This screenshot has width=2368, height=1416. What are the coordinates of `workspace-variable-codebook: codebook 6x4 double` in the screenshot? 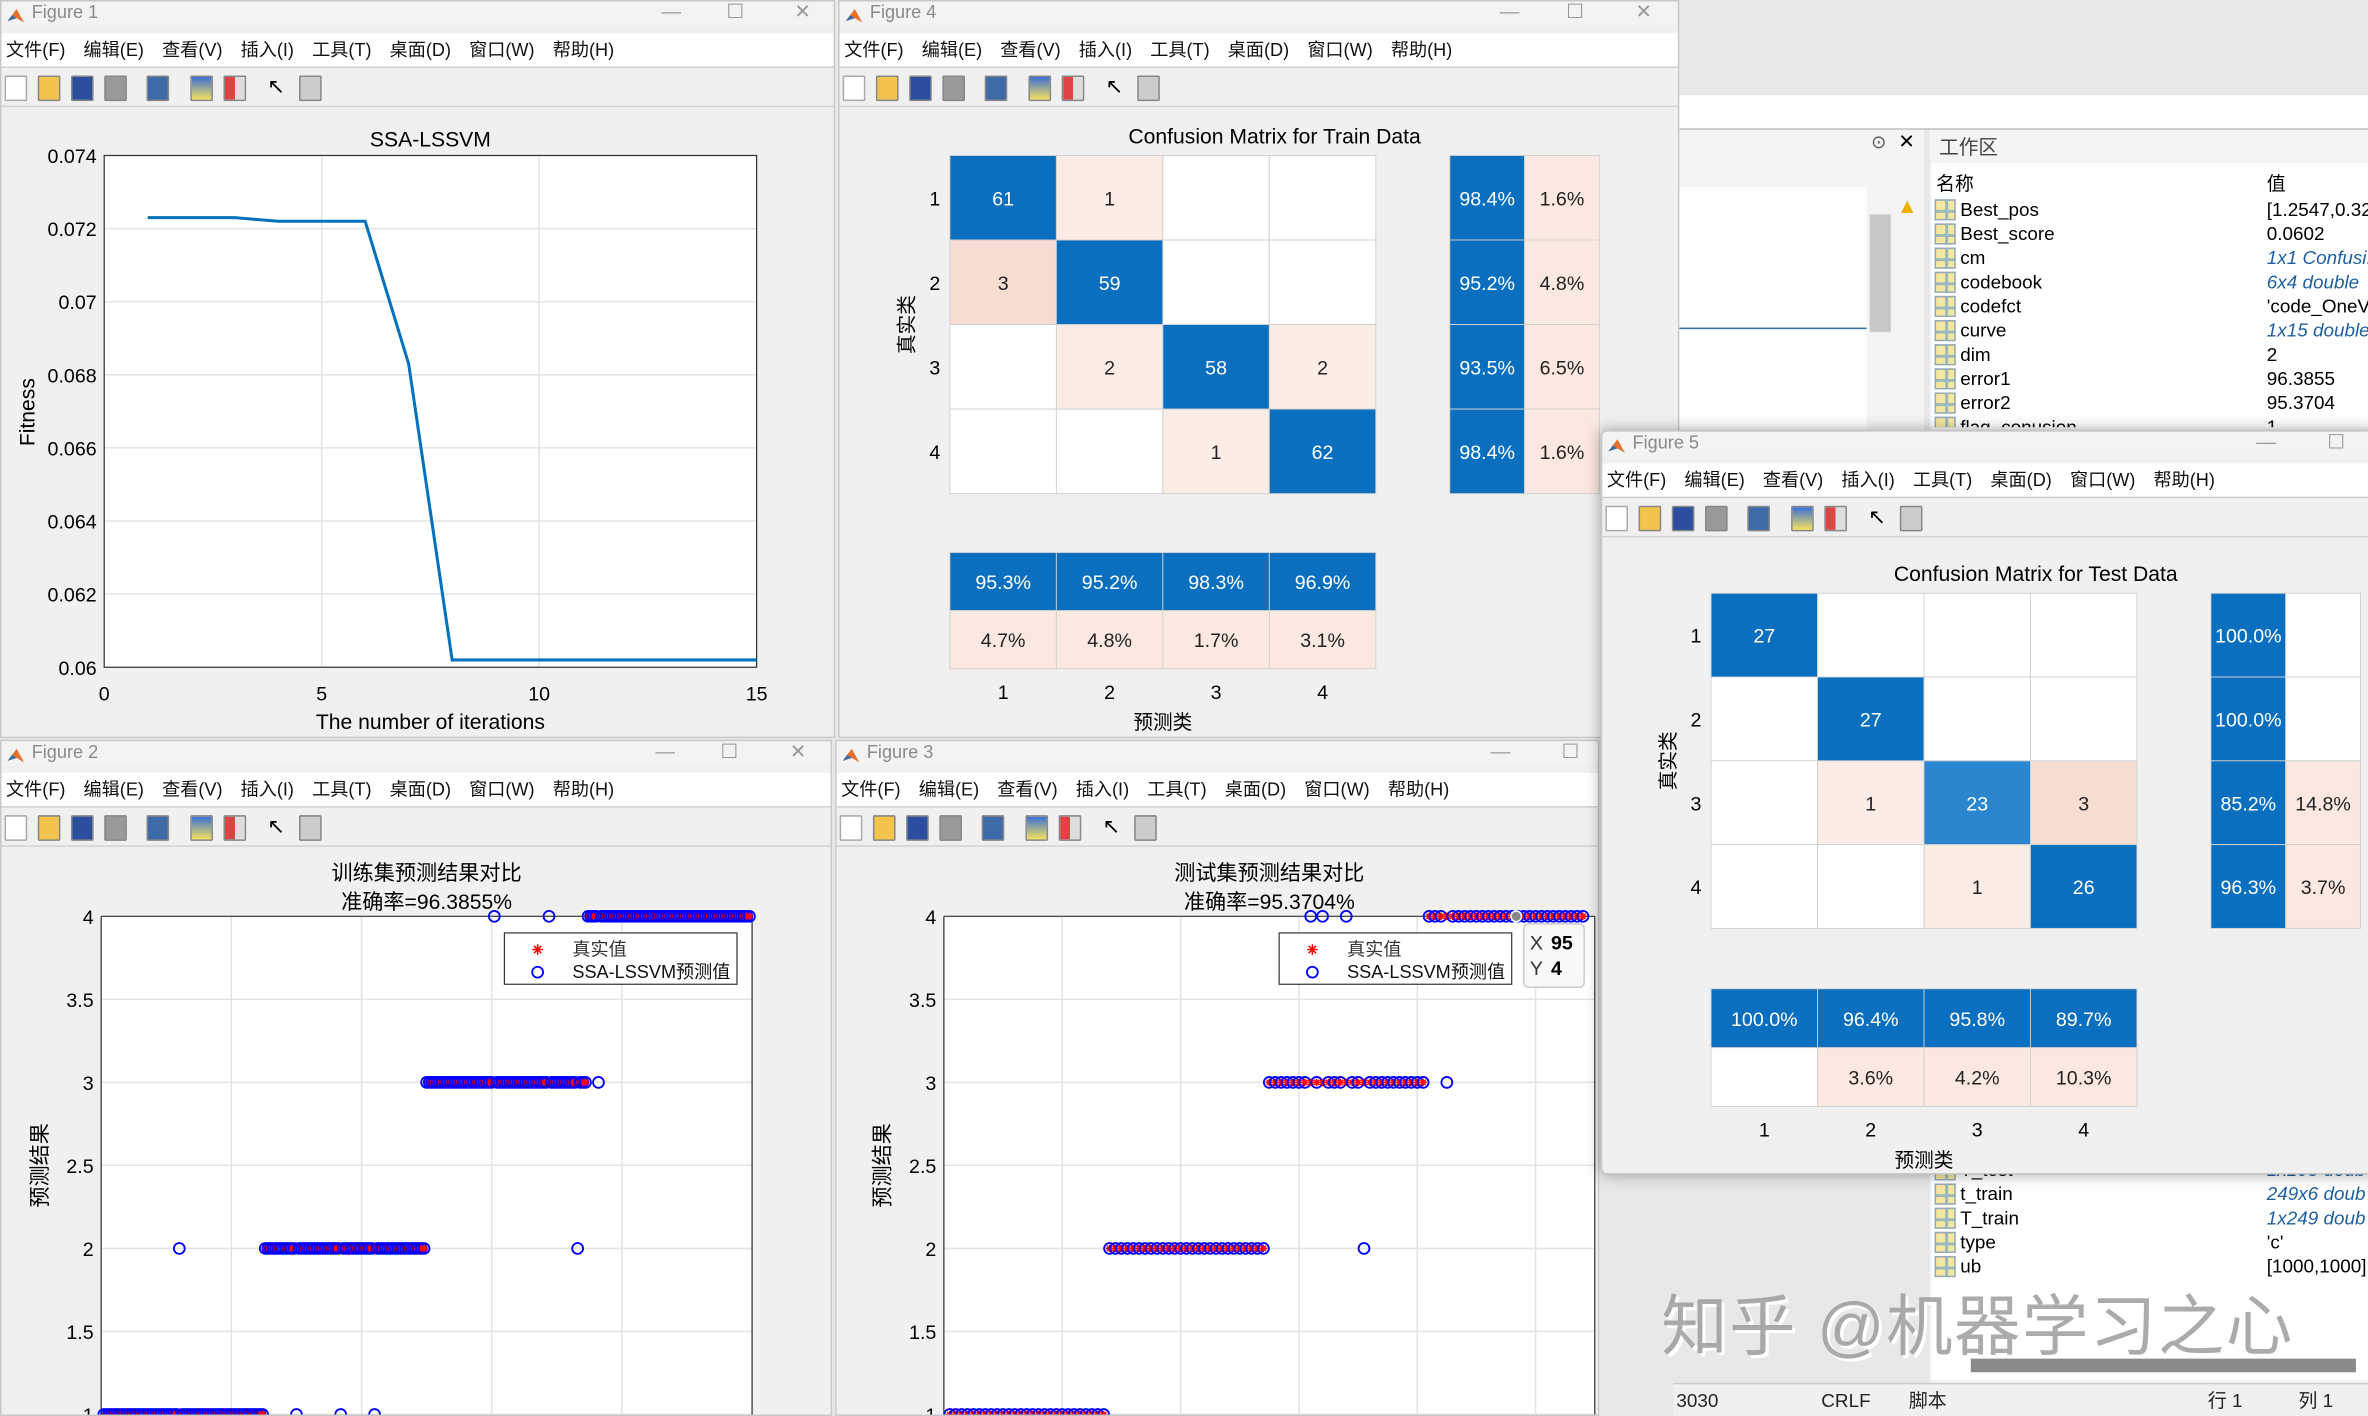 It's located at (2150, 282).